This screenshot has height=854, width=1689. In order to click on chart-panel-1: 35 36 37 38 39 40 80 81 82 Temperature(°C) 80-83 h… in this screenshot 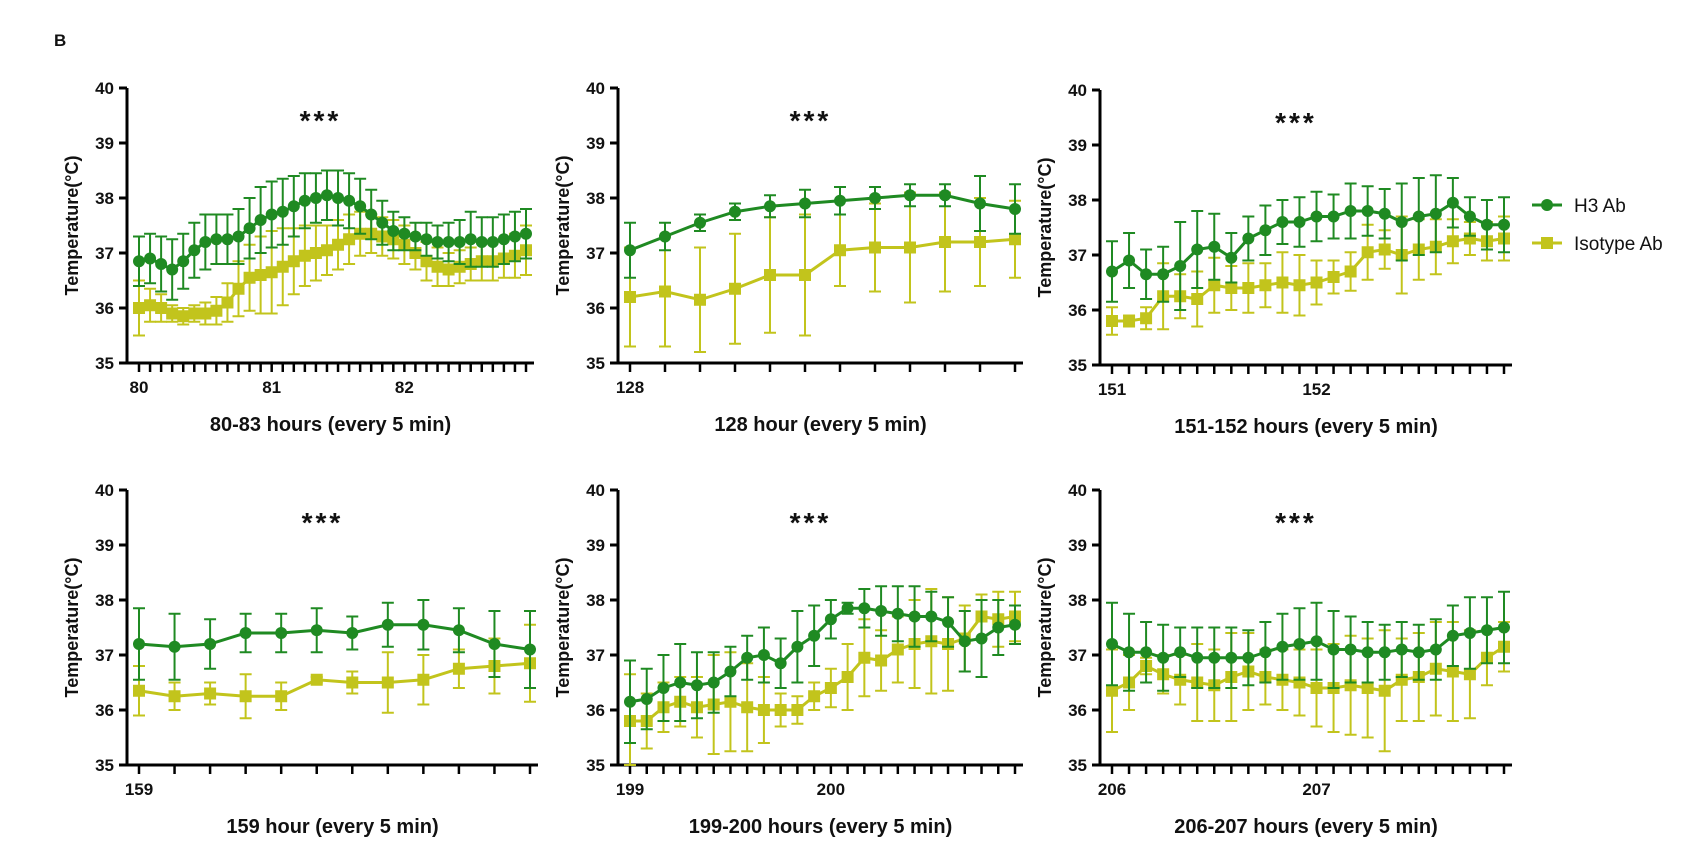, I will do `click(298, 257)`.